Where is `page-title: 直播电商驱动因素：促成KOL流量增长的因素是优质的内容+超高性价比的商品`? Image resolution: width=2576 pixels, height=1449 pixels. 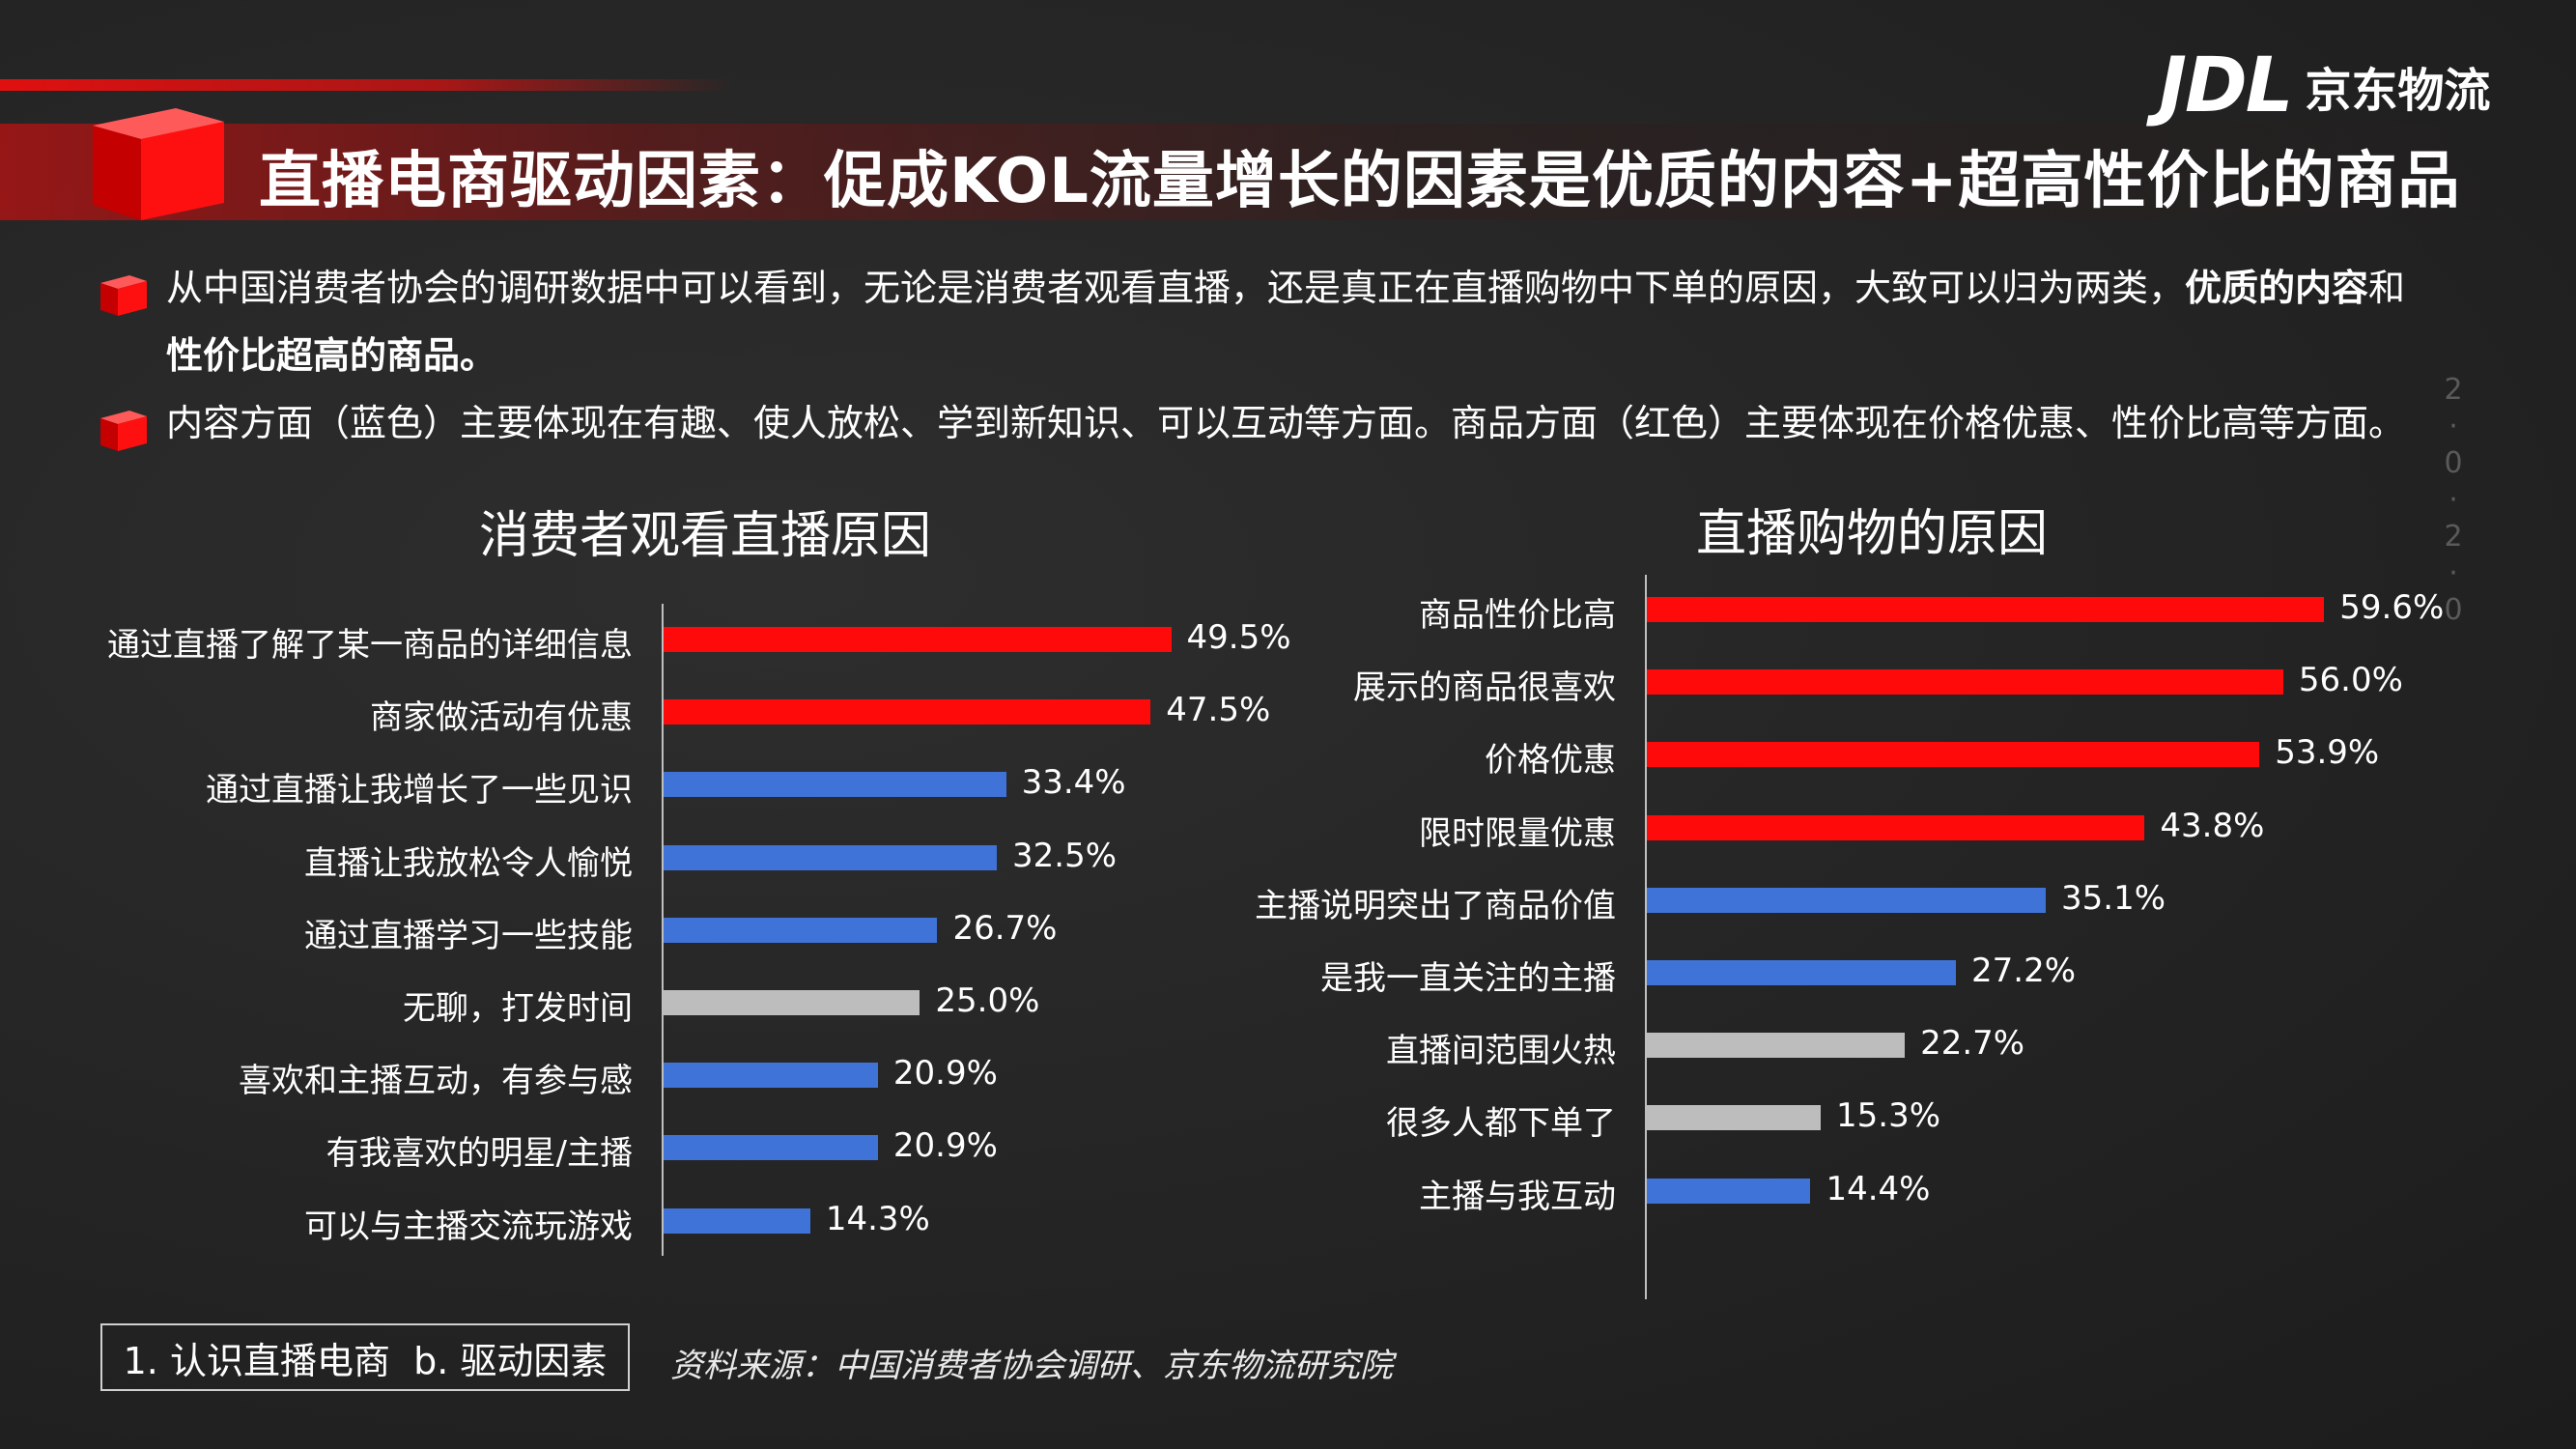 page-title: 直播电商驱动因素：促成KOL流量增长的因素是优质的内容+超高性价比的商品 is located at coordinates (1360, 181).